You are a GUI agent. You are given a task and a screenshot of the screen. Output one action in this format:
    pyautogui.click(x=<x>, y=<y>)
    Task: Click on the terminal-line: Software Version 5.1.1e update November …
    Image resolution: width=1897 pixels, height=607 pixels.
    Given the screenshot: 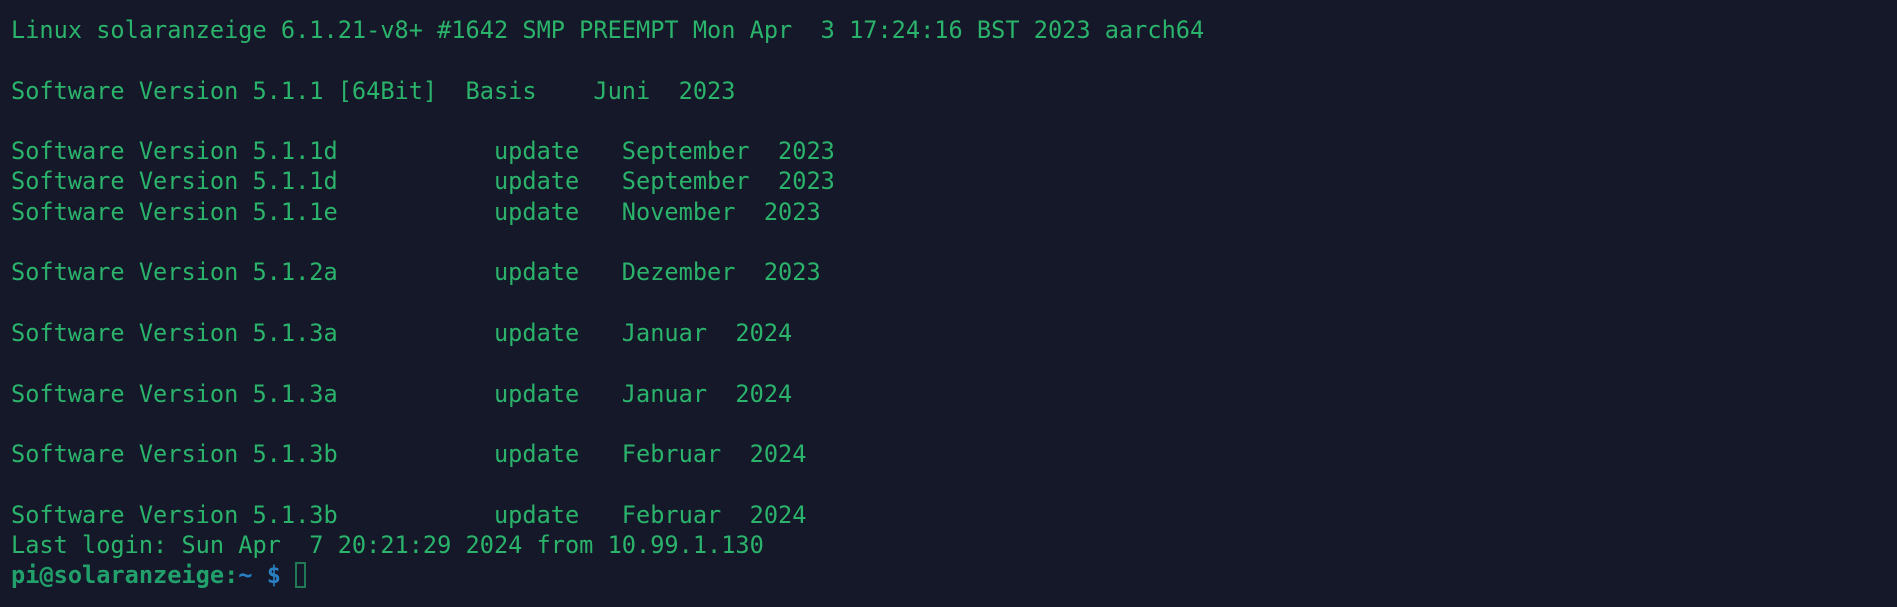 What is the action you would take?
    pyautogui.click(x=416, y=211)
    